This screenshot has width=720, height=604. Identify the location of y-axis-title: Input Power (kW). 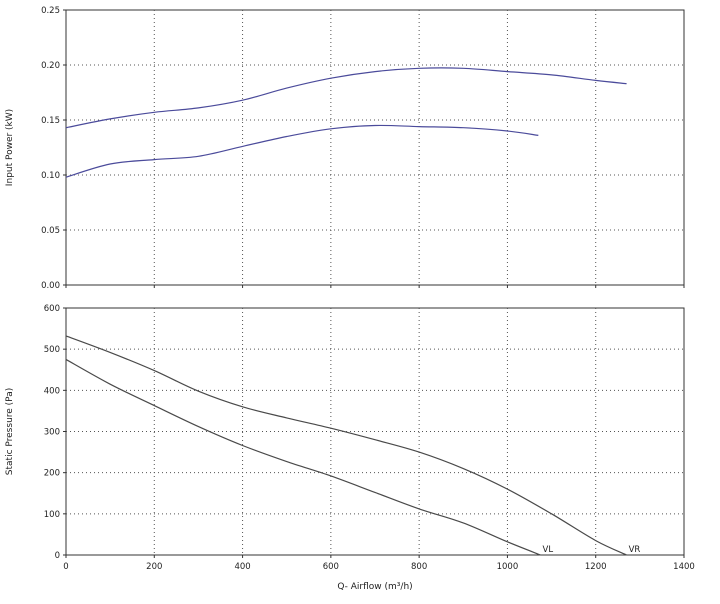
(10, 147).